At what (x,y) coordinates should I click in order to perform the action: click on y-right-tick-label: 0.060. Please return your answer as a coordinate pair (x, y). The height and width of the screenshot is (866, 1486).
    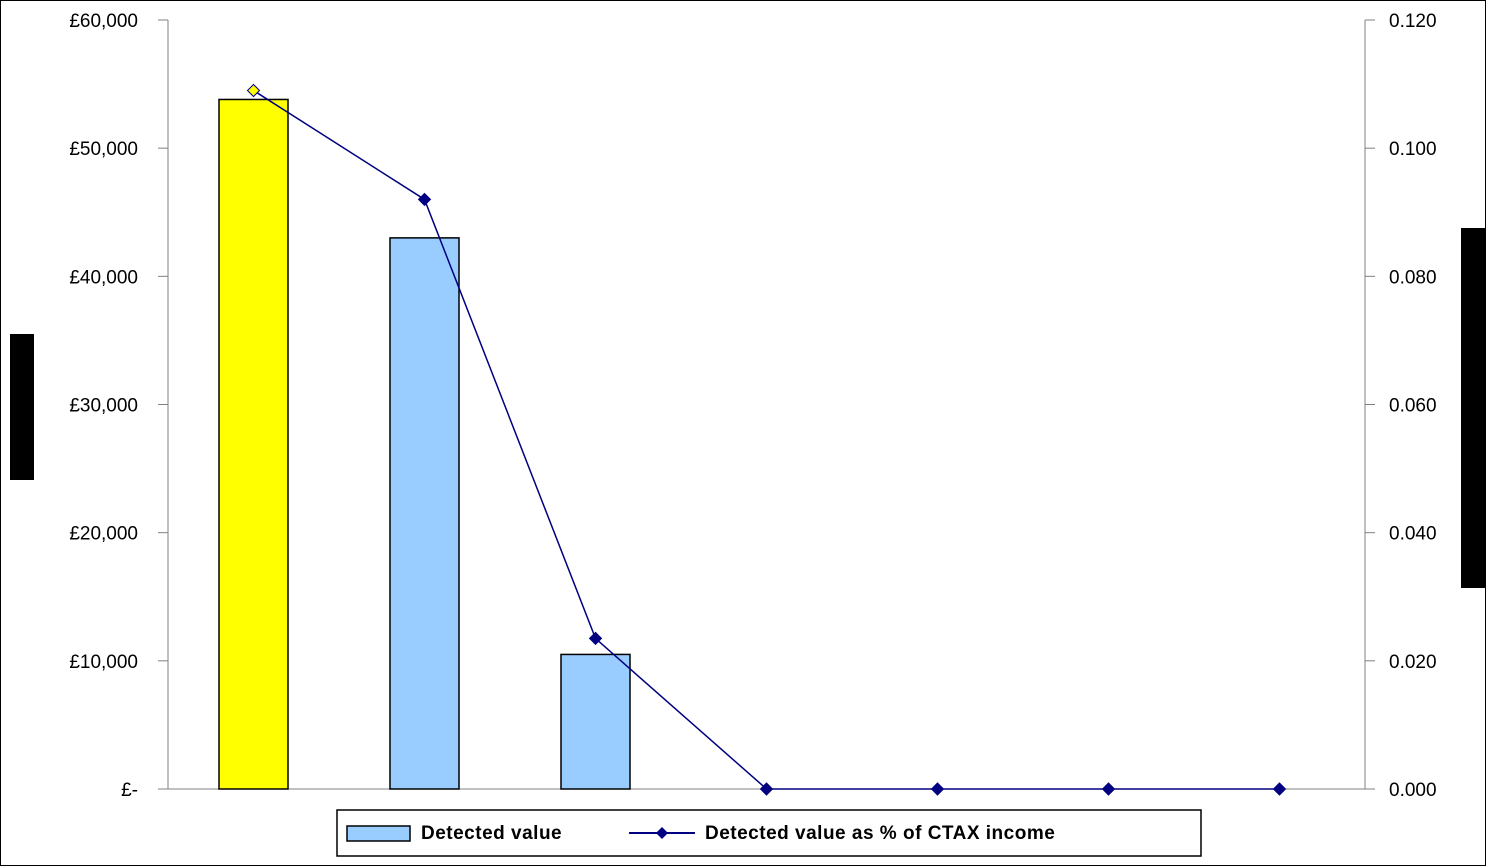
    Looking at the image, I should click on (1413, 406).